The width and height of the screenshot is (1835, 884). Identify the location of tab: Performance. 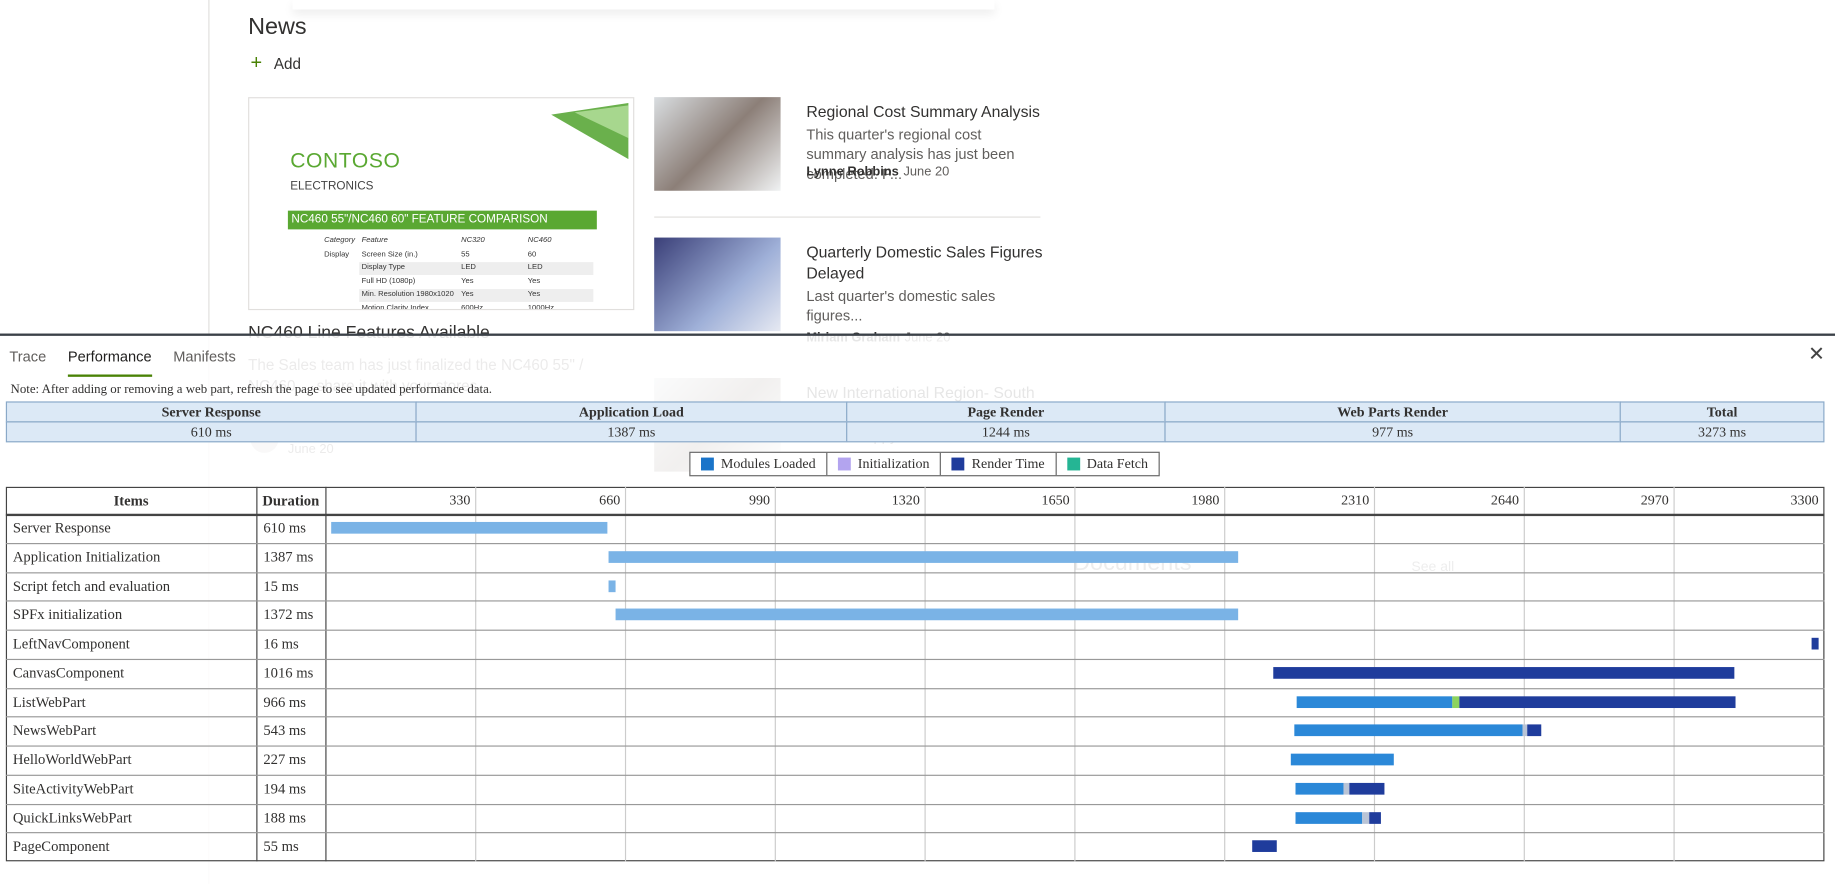
(109, 357).